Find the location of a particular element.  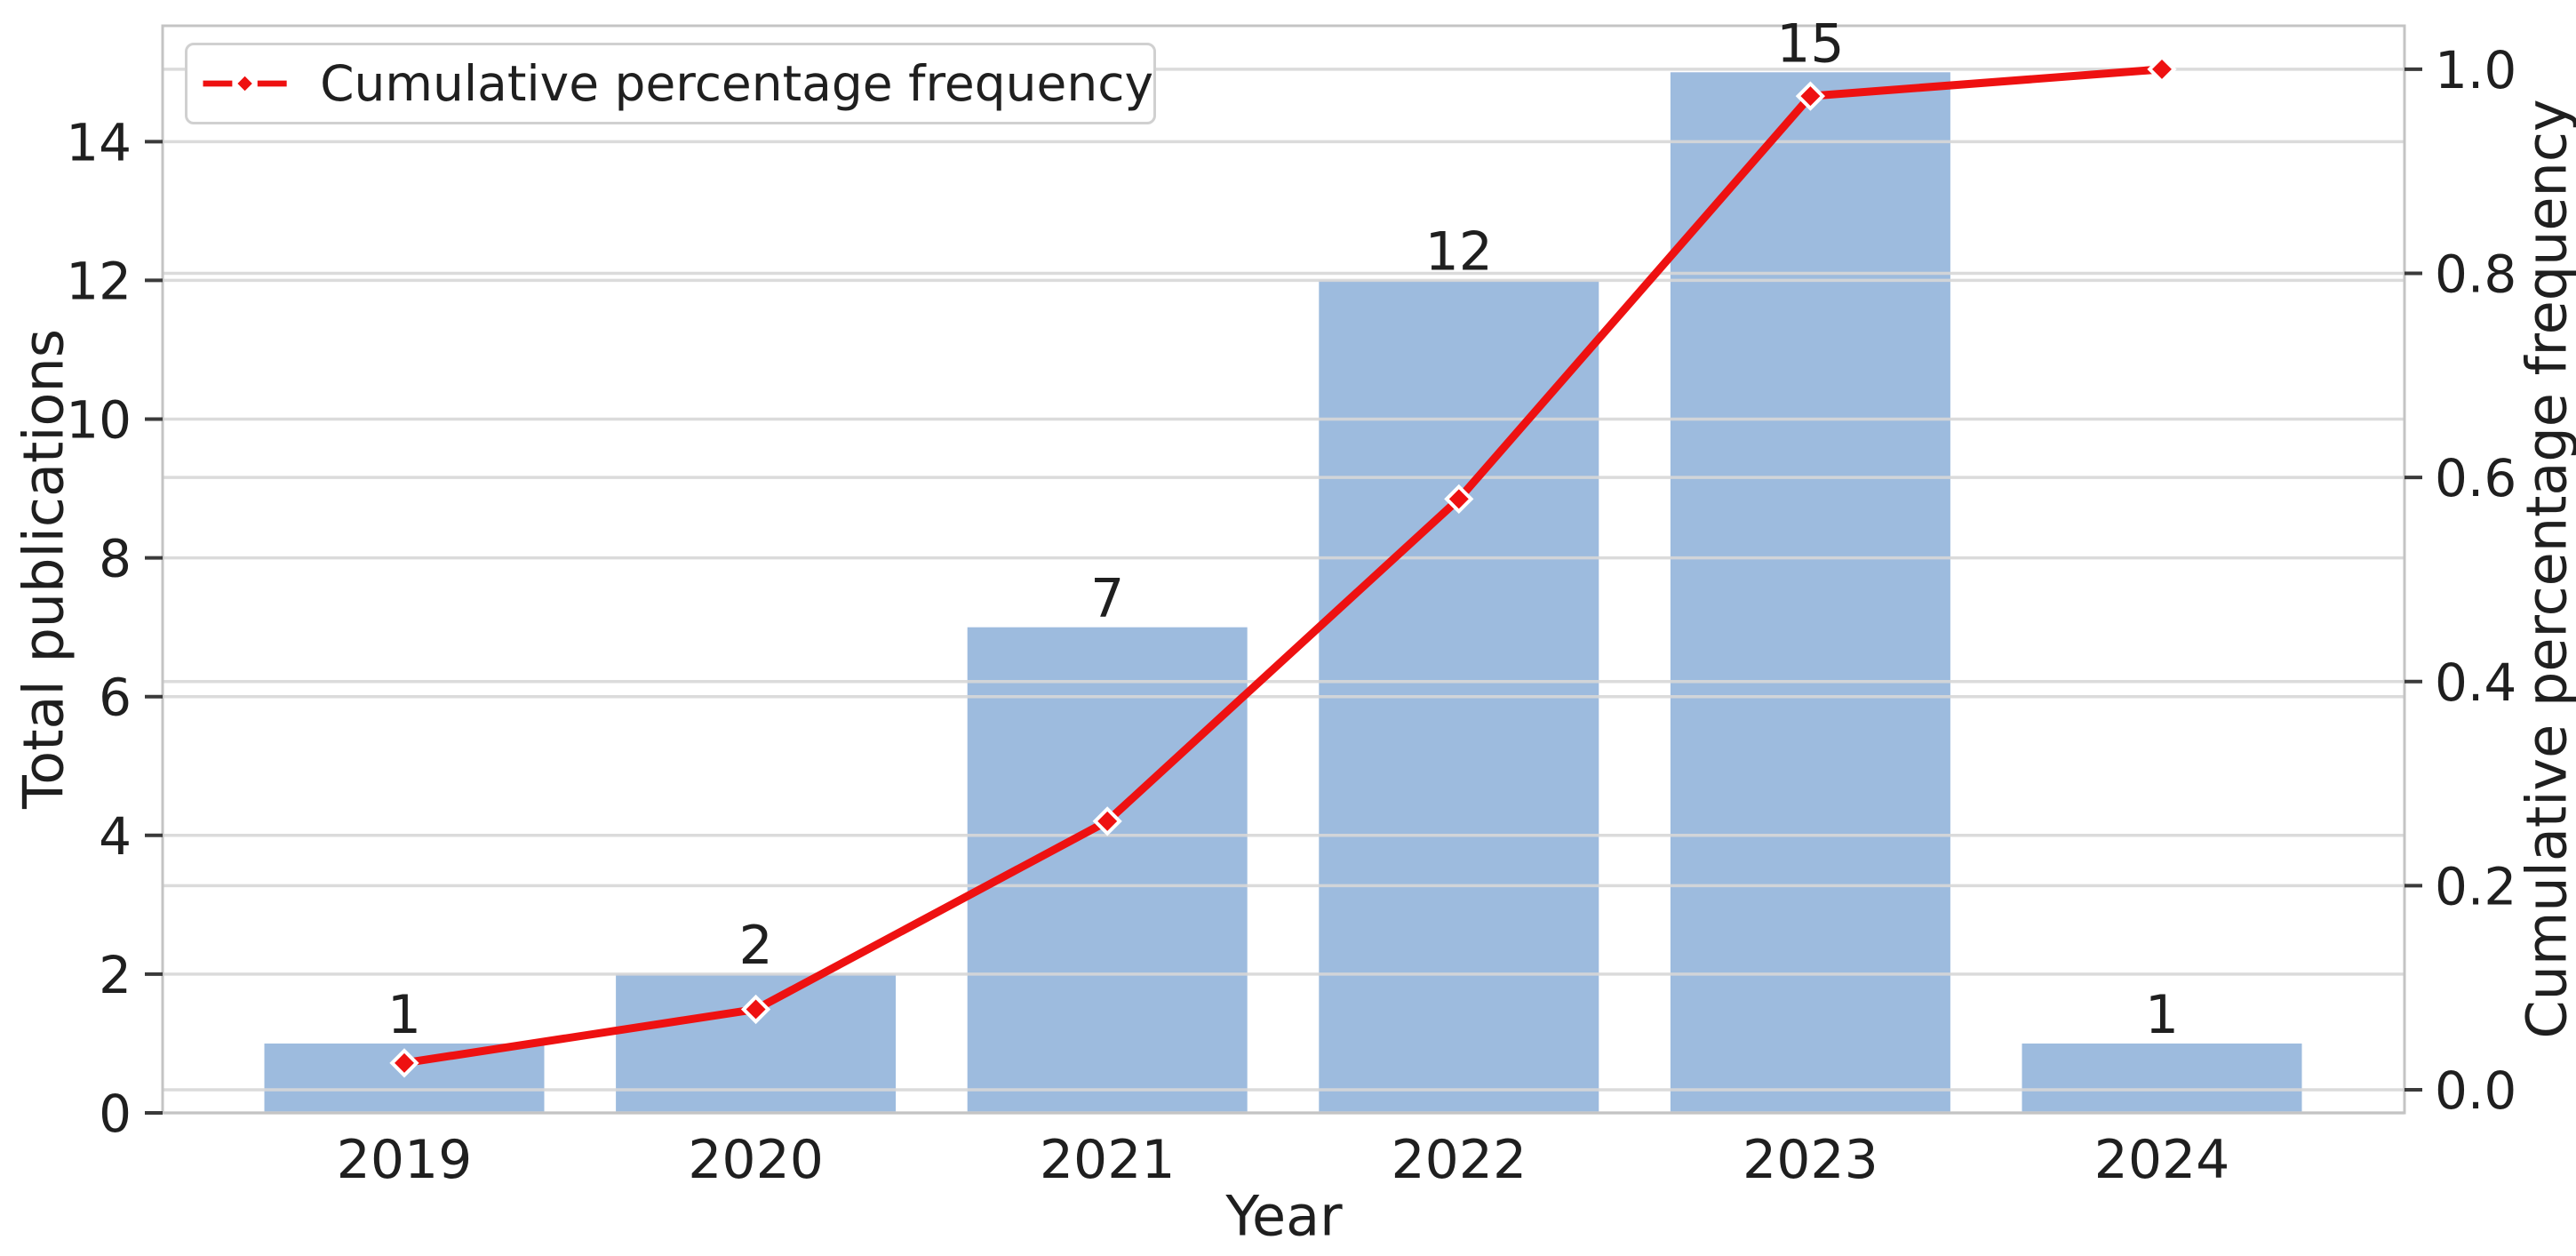

bar-value-label-2022: 12 is located at coordinates (1459, 251).